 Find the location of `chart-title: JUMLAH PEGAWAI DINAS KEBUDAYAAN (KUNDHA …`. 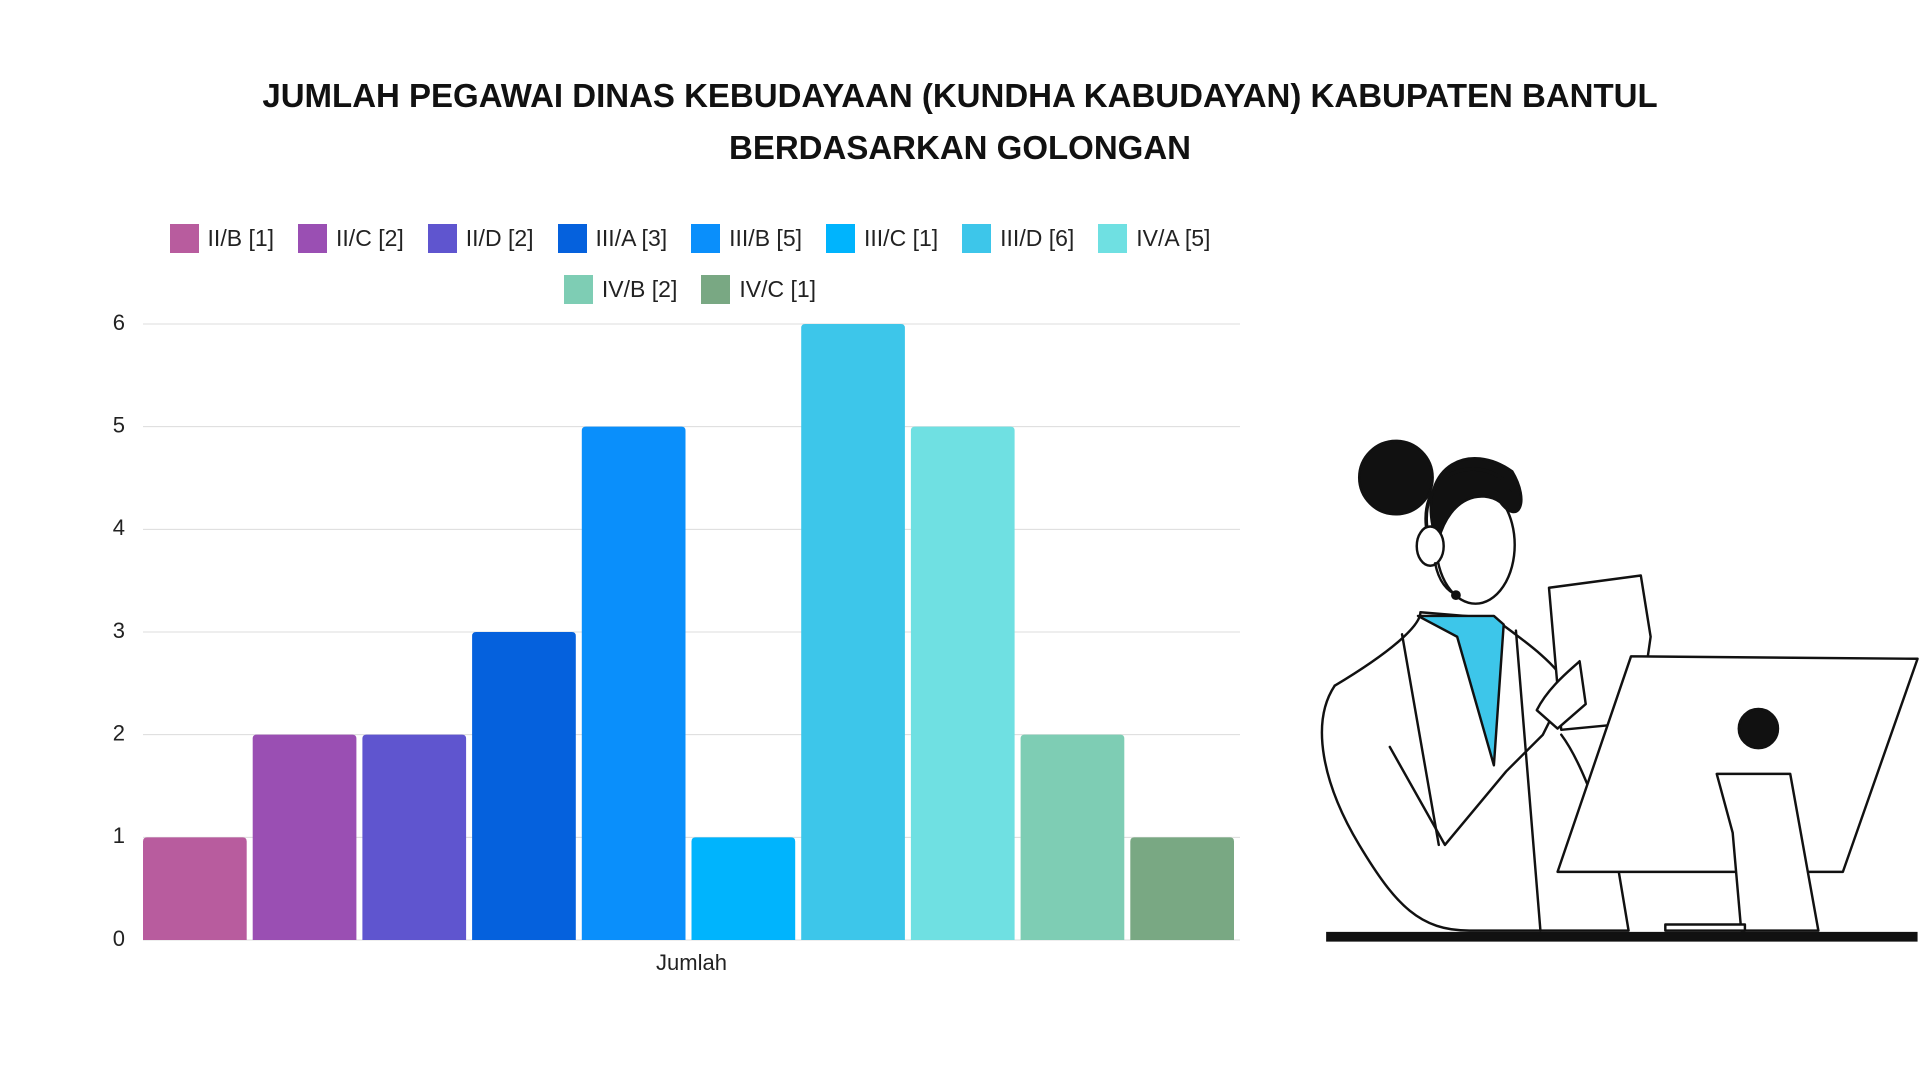

chart-title: JUMLAH PEGAWAI DINAS KEBUDAYAAN (KUNDHA … is located at coordinates (960, 121).